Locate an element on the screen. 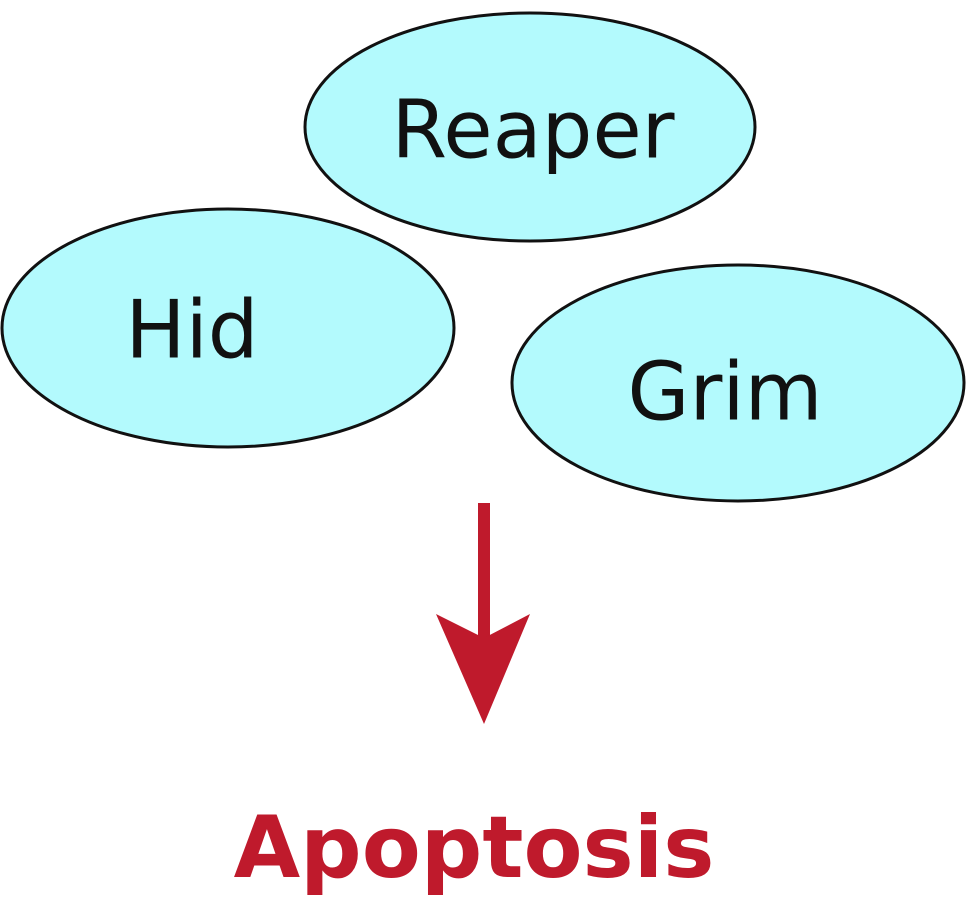  node-reaper-label: Reaper is located at coordinates (532, 130).